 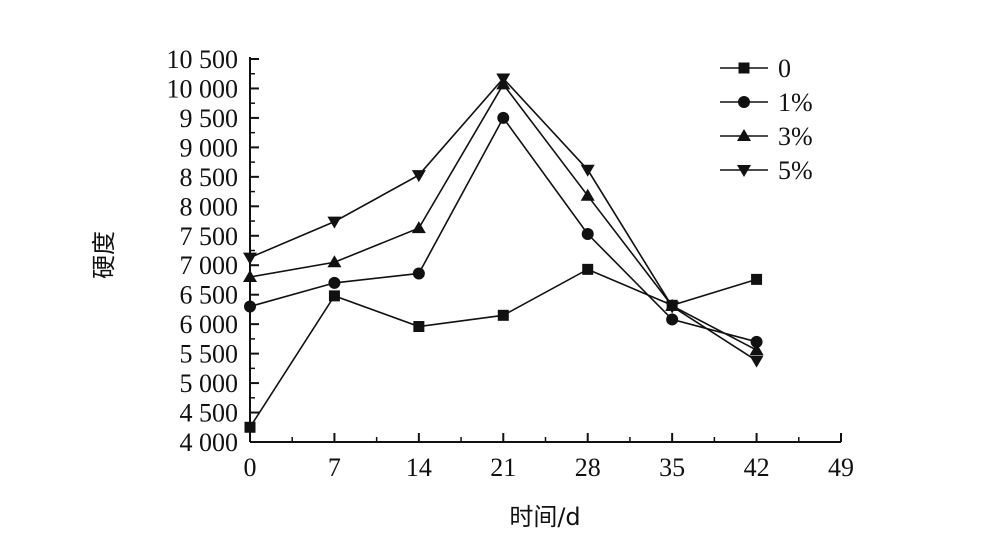 I want to click on y-tick-label: 7 000, so click(x=209, y=265).